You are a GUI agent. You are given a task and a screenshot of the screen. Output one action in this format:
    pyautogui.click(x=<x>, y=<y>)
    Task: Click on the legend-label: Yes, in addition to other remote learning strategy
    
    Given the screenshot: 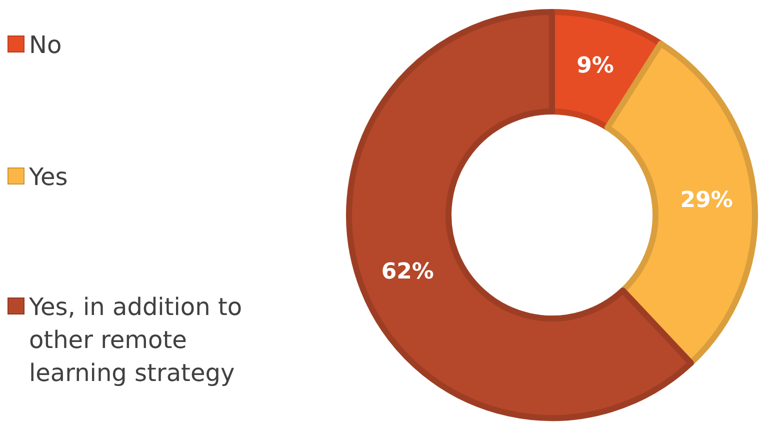 What is the action you would take?
    pyautogui.click(x=135, y=340)
    